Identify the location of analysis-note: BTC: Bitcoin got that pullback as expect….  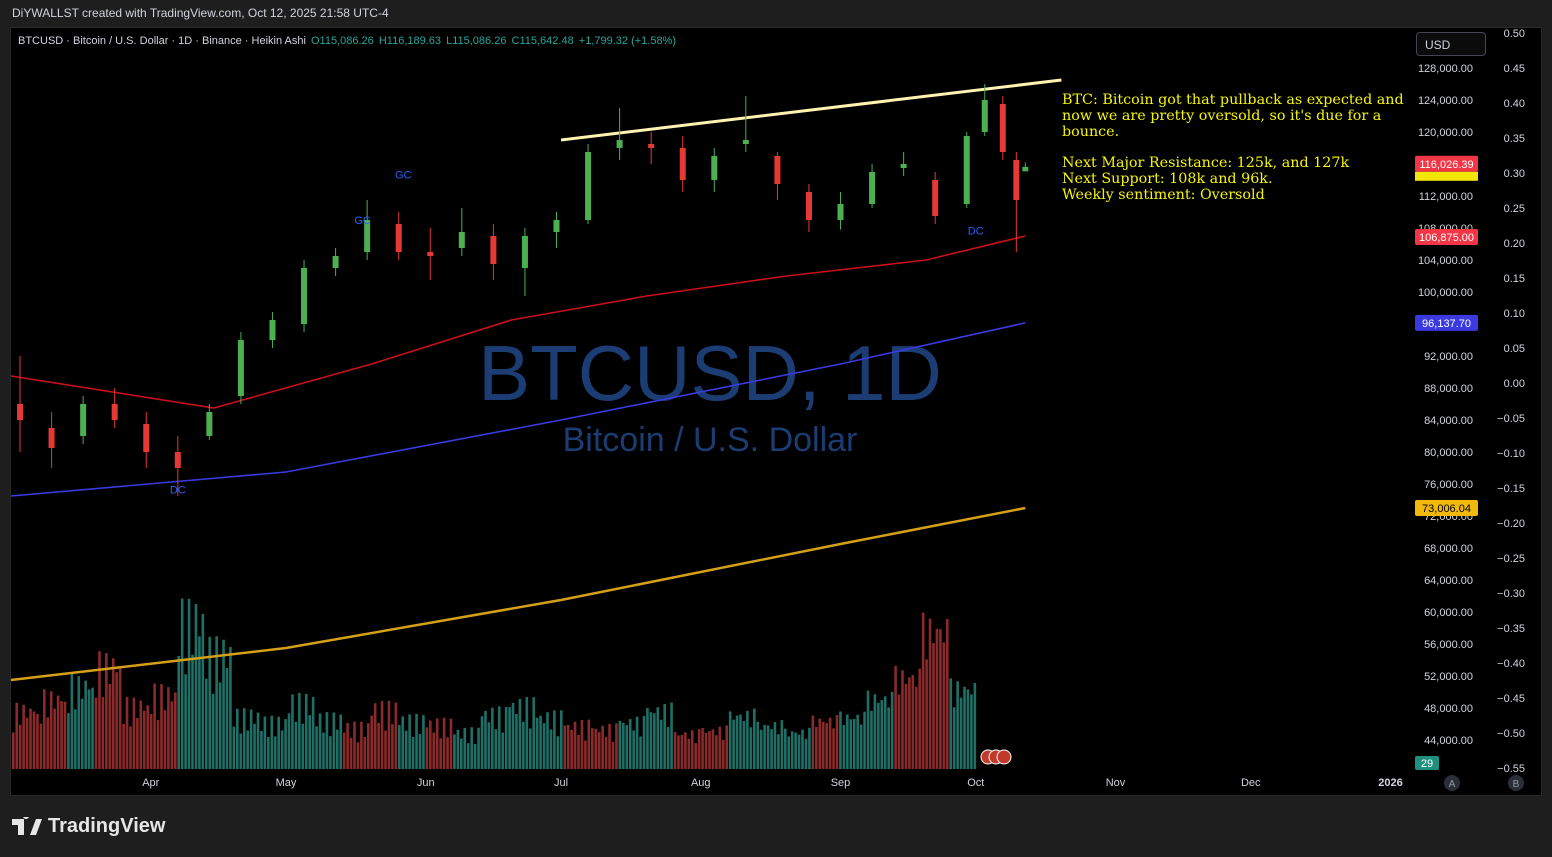
(1234, 147).